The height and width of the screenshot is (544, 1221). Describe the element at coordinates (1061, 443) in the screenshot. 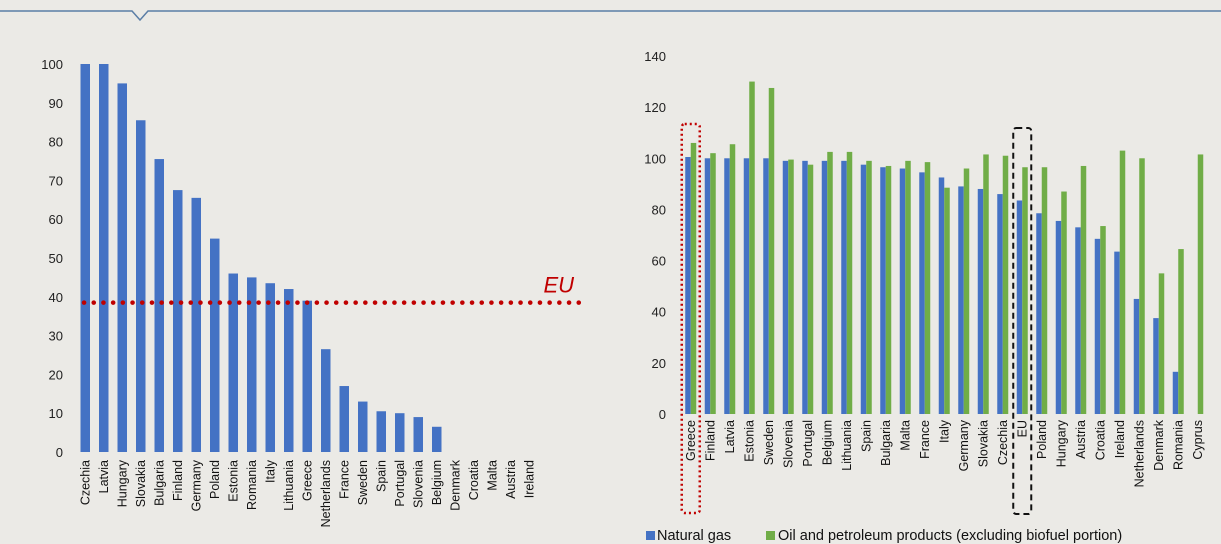

I see `right-category-label: Hungary` at that location.